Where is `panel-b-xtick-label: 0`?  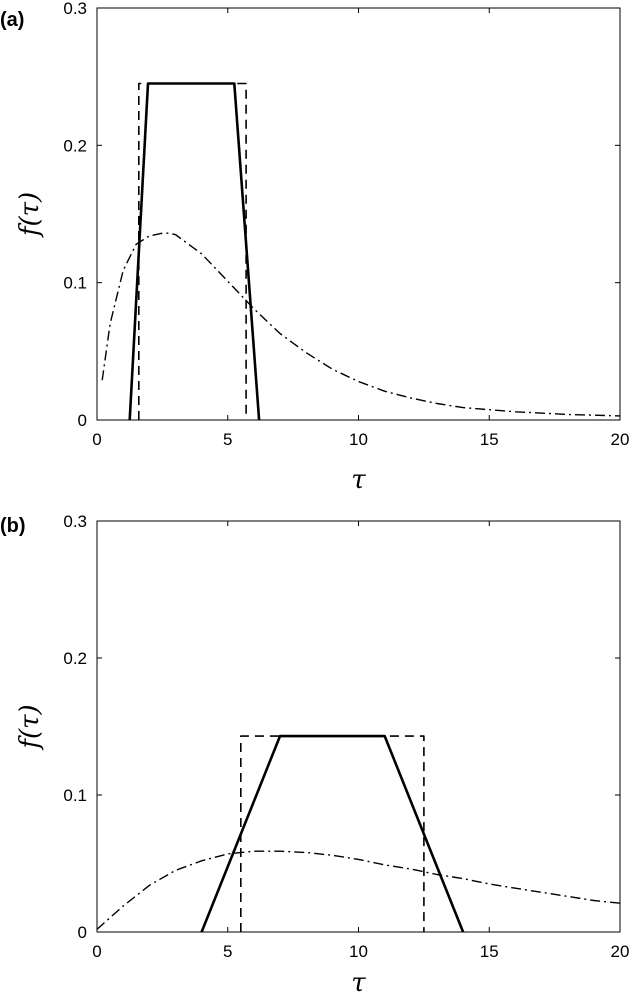 panel-b-xtick-label: 0 is located at coordinates (96, 951).